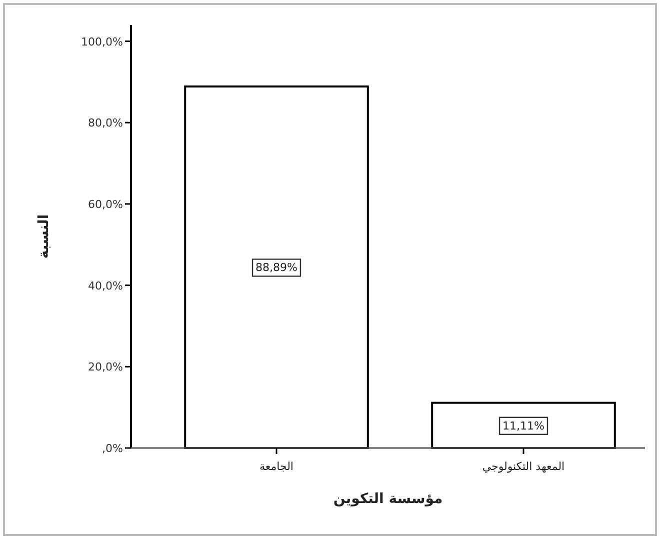 Image resolution: width=660 pixels, height=539 pixels. Describe the element at coordinates (112, 448) in the screenshot. I see `y-tick-label: ,0%` at that location.